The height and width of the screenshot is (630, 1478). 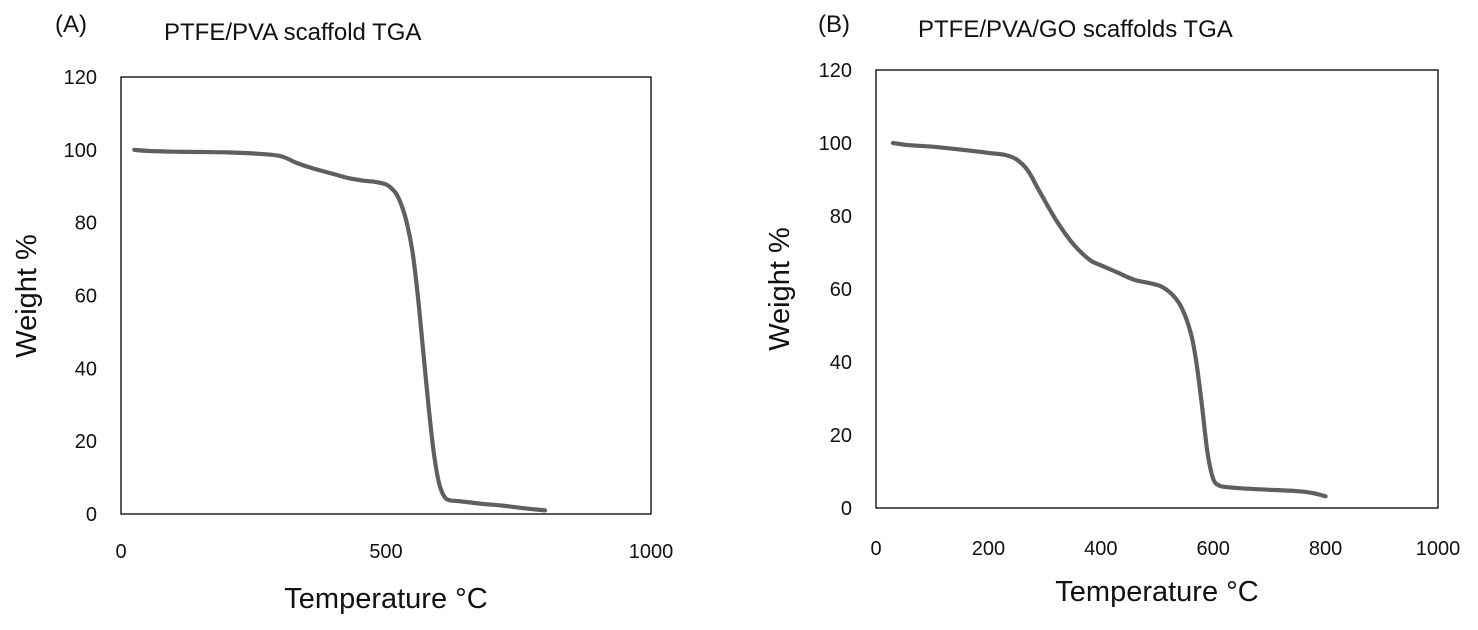 I want to click on chart-title: PTFE/PVA/GO scaffolds TGA, so click(x=1075, y=29).